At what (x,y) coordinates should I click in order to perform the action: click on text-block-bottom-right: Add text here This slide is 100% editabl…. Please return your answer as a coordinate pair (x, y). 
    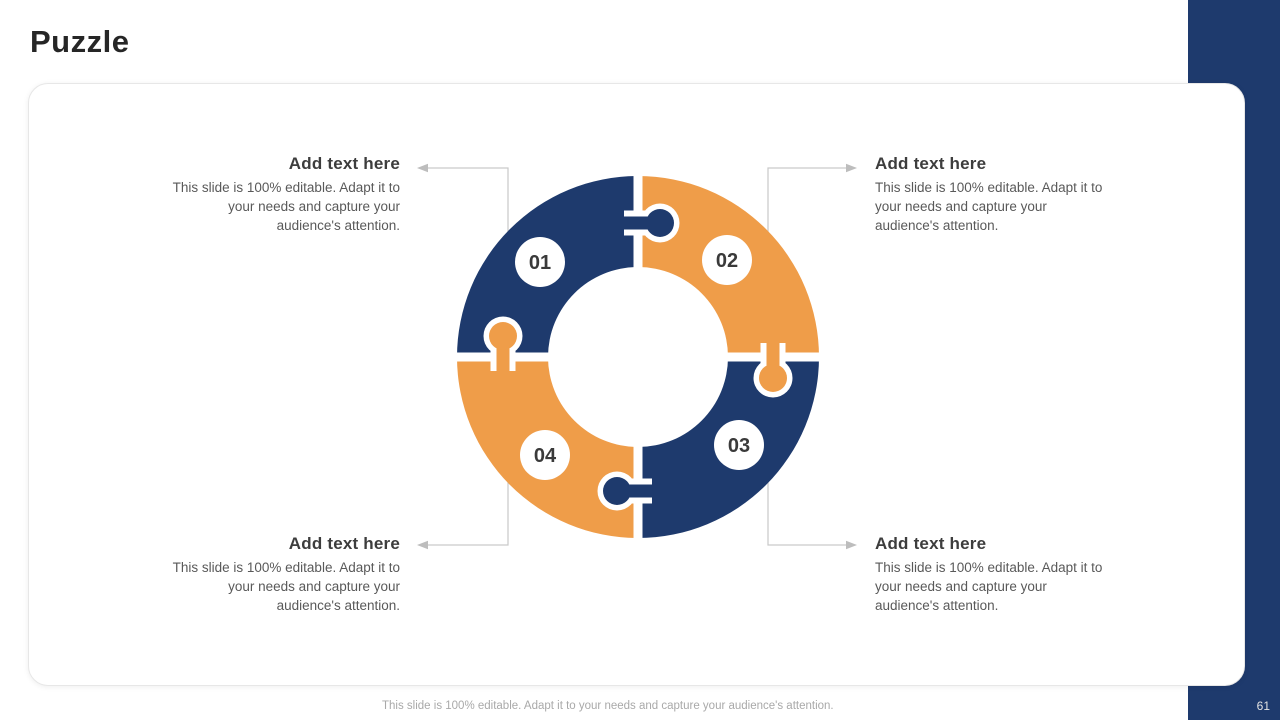
    Looking at the image, I should click on (993, 575).